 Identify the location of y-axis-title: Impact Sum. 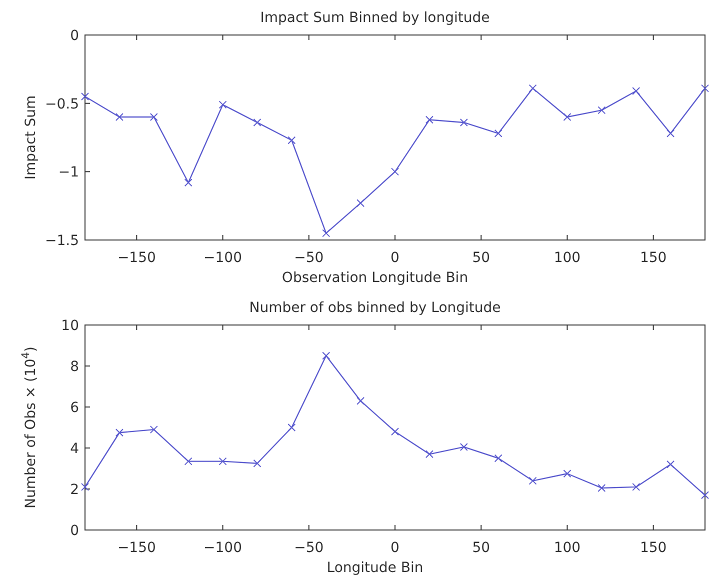
(31, 137).